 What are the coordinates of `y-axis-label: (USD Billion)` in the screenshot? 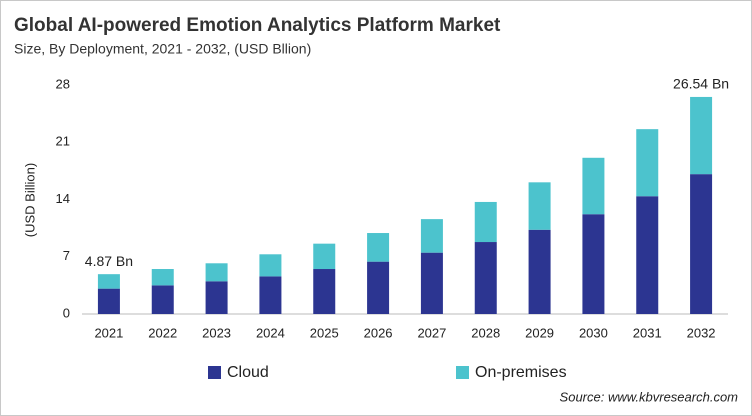 It's located at (29, 200).